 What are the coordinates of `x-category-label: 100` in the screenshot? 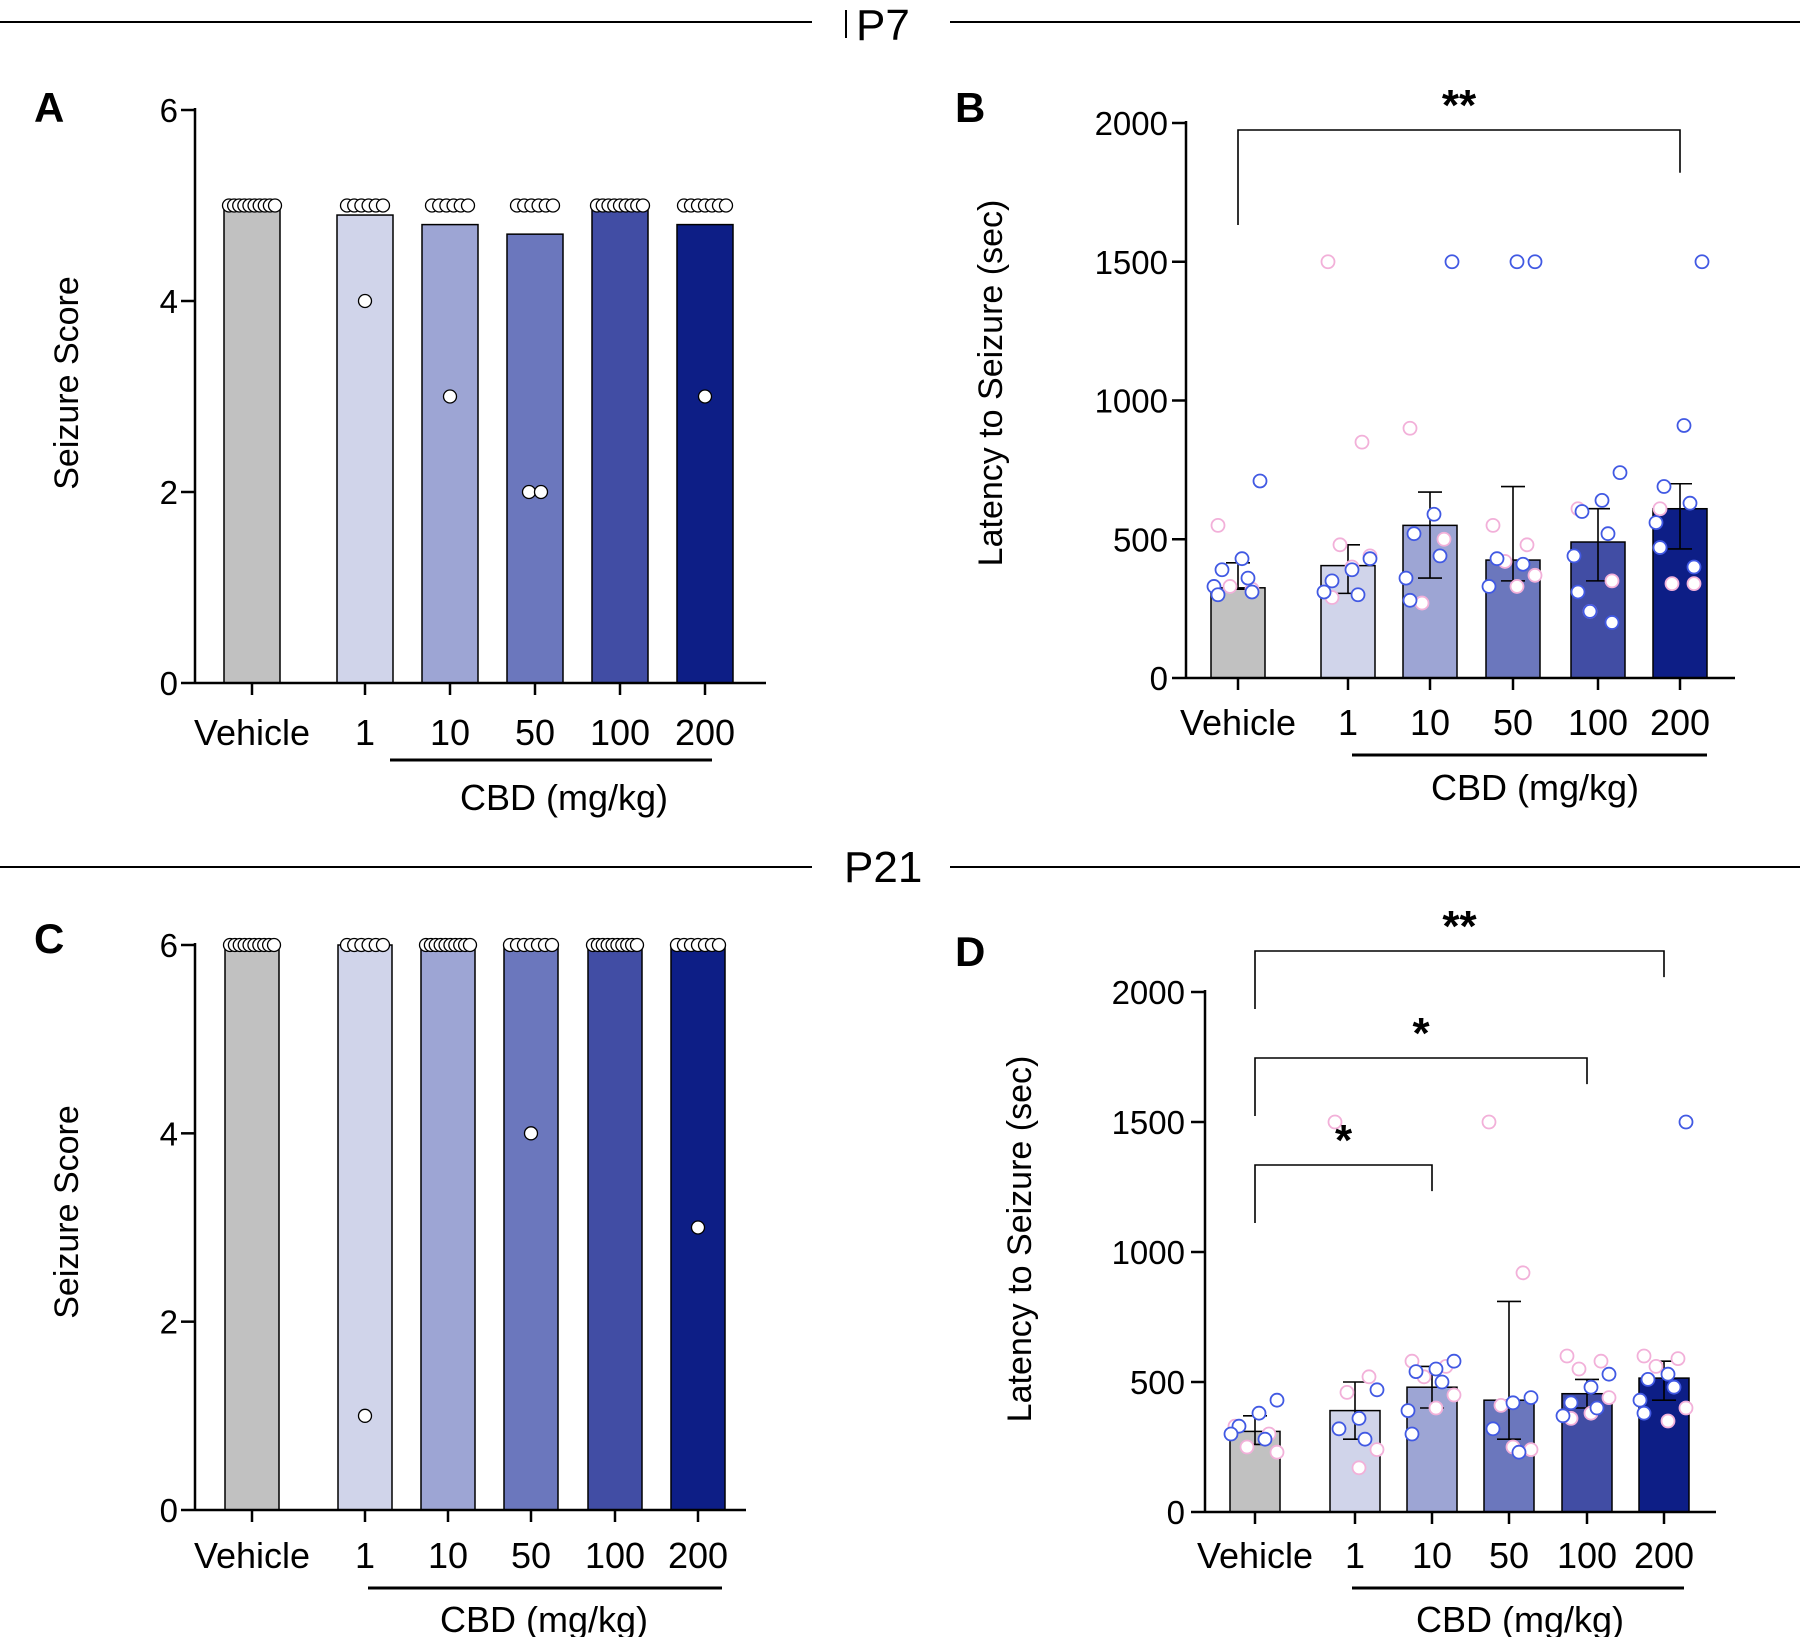 It's located at (615, 1555).